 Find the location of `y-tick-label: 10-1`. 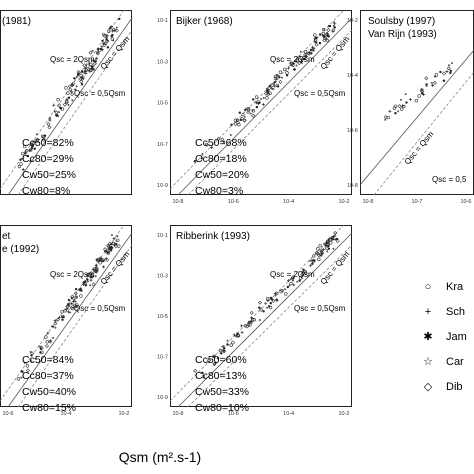

y-tick-label: 10-1 is located at coordinates (162, 236).